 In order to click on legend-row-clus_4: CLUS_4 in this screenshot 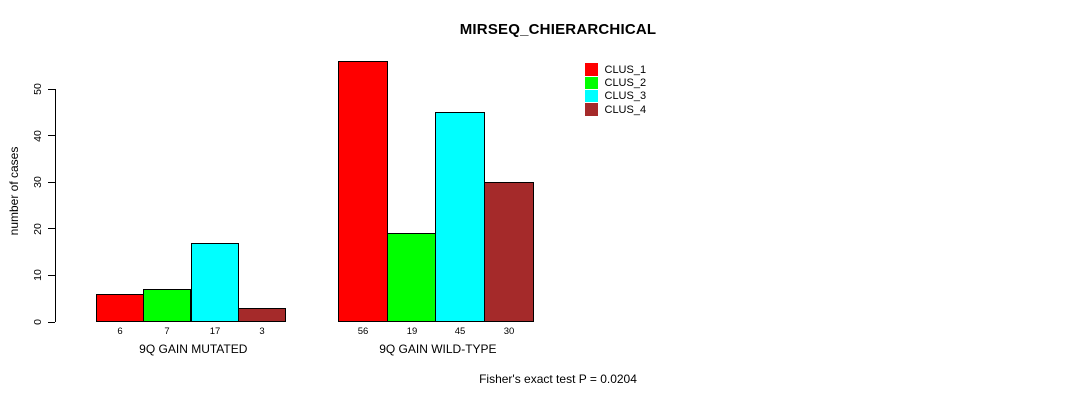, I will do `click(615, 109)`.